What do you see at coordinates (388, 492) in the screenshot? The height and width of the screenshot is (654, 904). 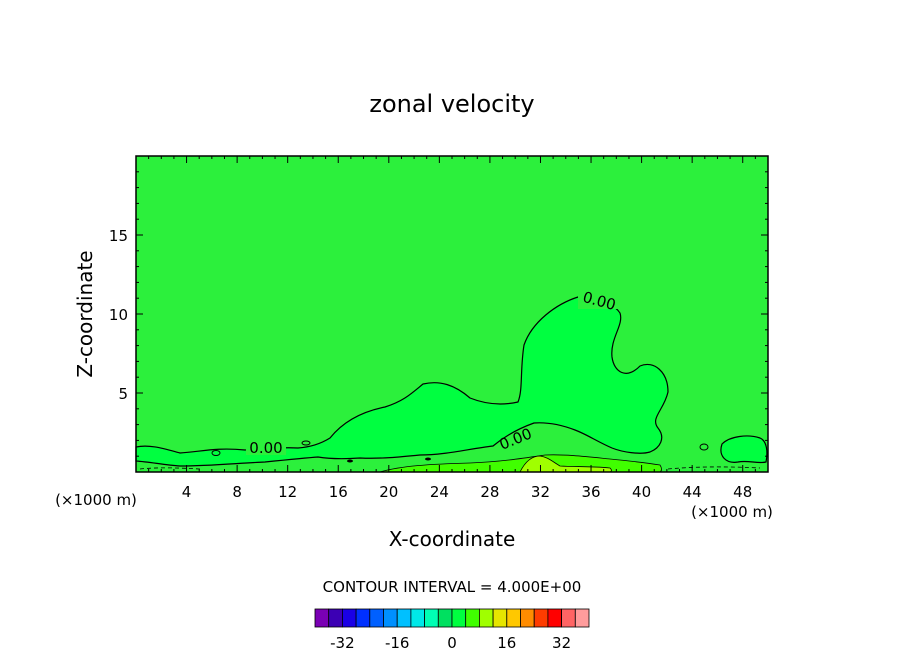 I see `x-tick-label: 20` at bounding box center [388, 492].